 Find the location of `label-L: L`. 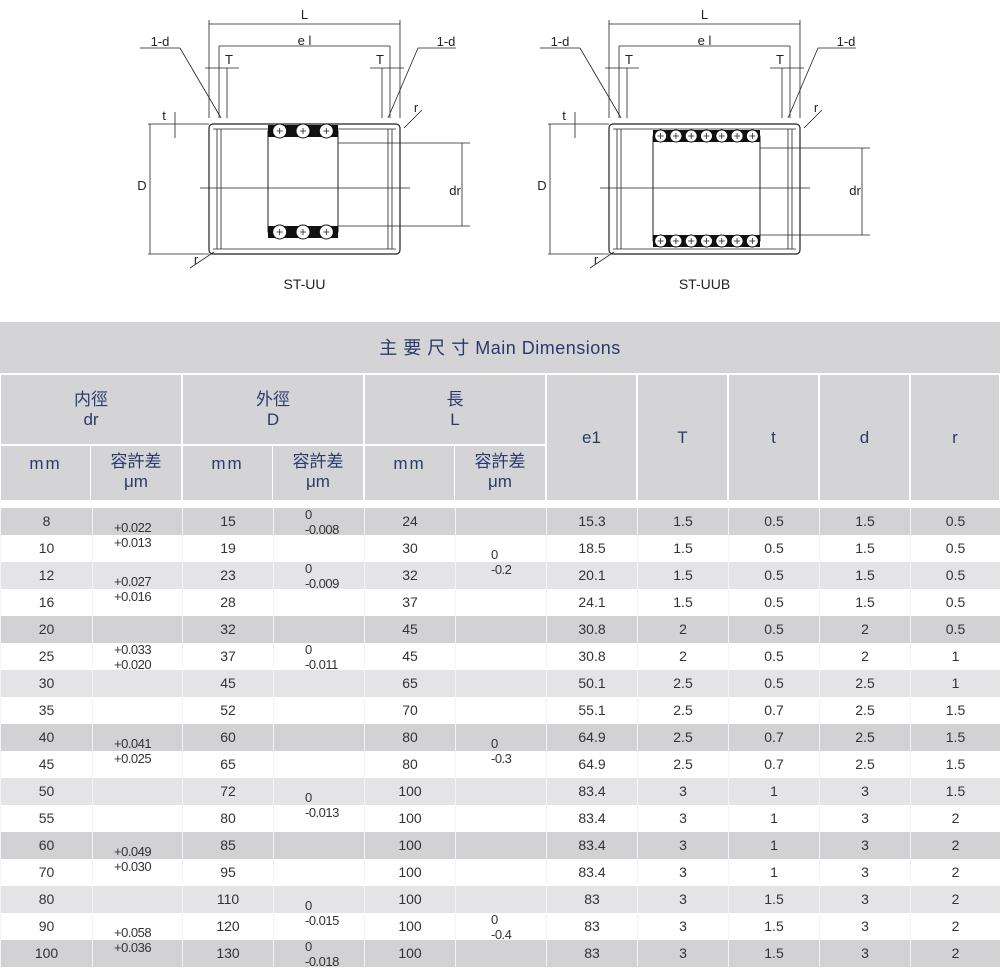

label-L: L is located at coordinates (704, 14).